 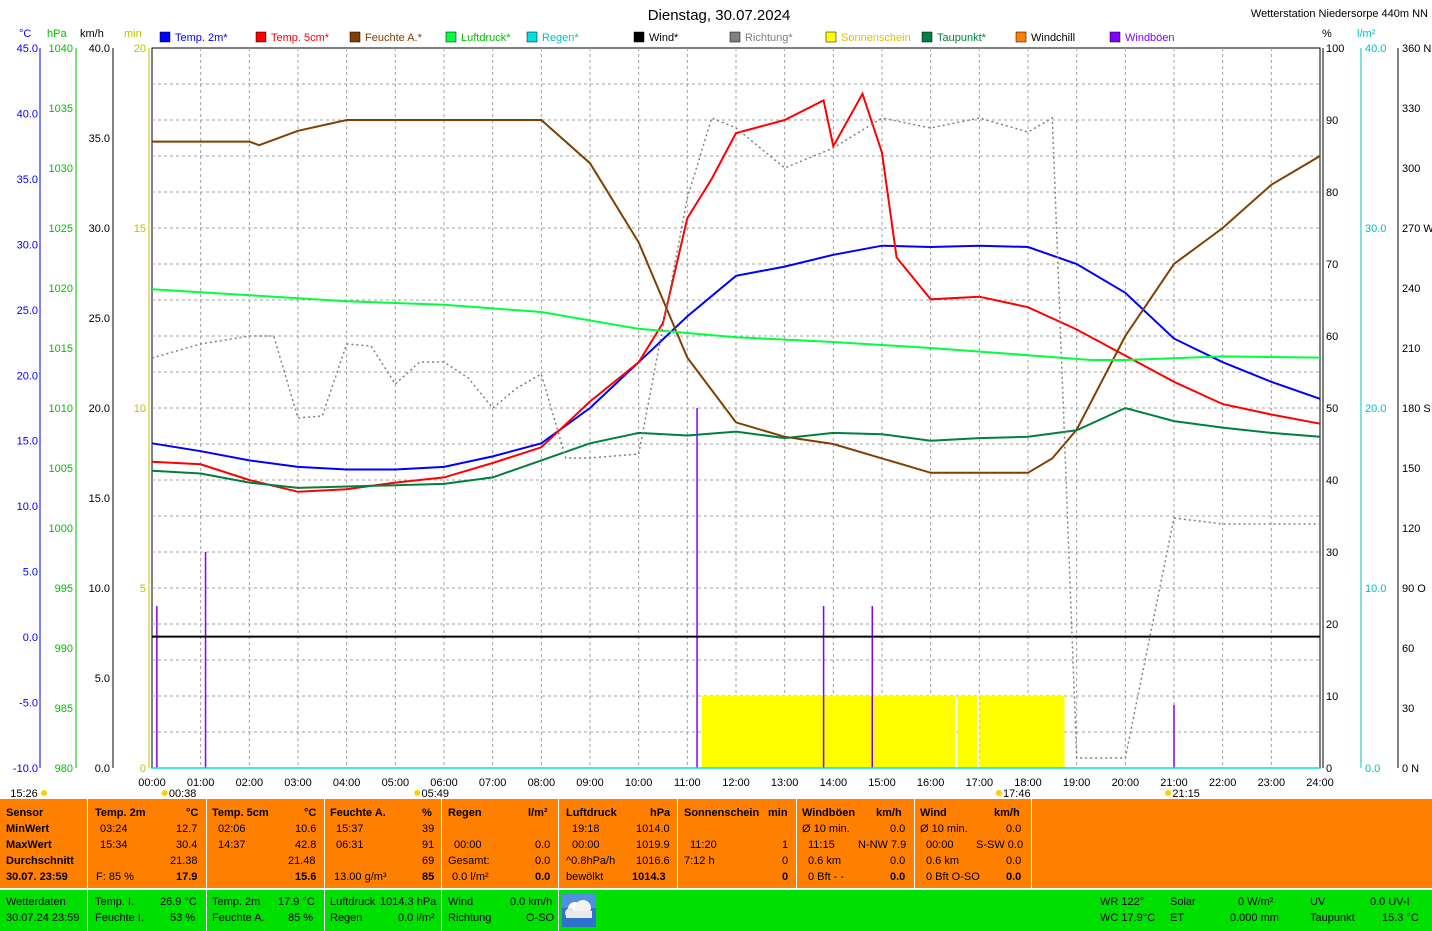 What do you see at coordinates (1053, 38) in the screenshot?
I see `legend-label: Windchill` at bounding box center [1053, 38].